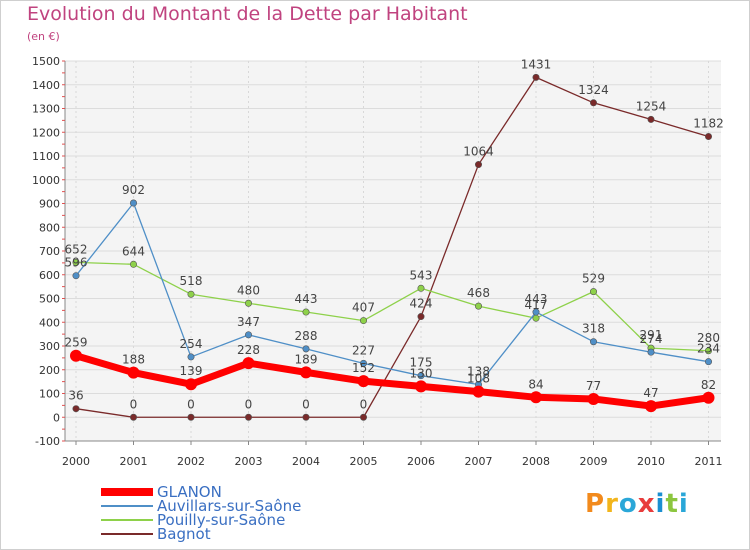 Image resolution: width=750 pixels, height=550 pixels. I want to click on data-label-pouilly-sur-sa-ne: 443, so click(306, 299).